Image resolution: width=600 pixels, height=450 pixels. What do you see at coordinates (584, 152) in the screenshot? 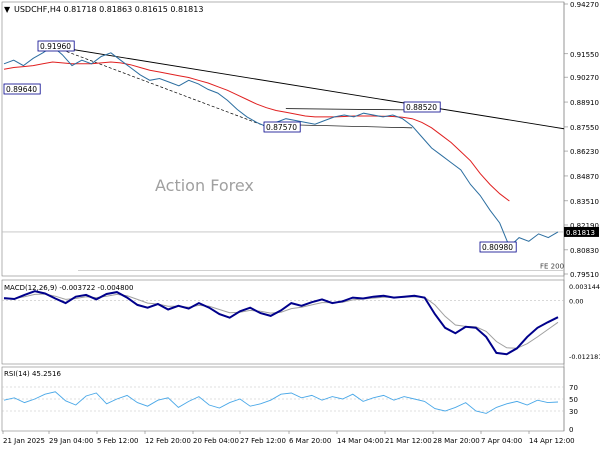
I see `price-y-tick-label: 0.86230` at bounding box center [584, 152].